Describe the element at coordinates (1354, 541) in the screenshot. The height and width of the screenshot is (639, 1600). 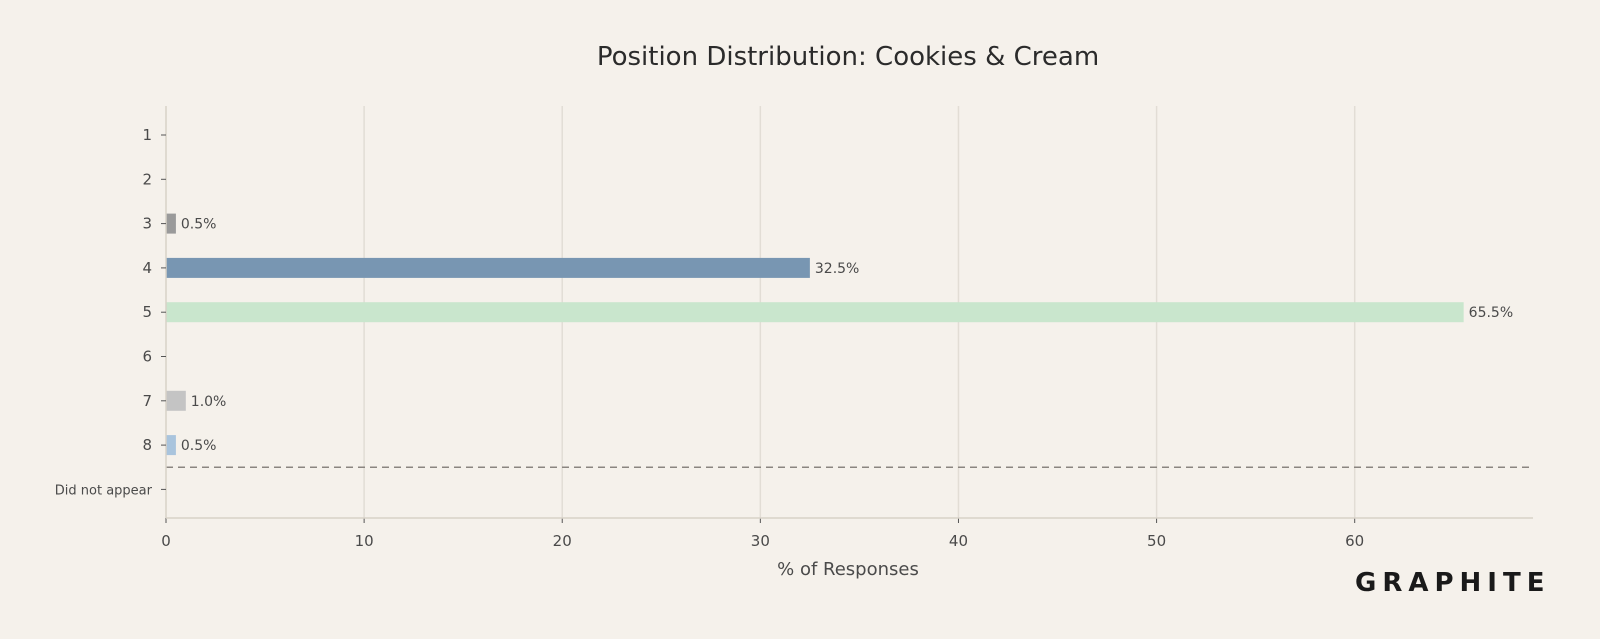
I see `x-tick-label: 60` at that location.